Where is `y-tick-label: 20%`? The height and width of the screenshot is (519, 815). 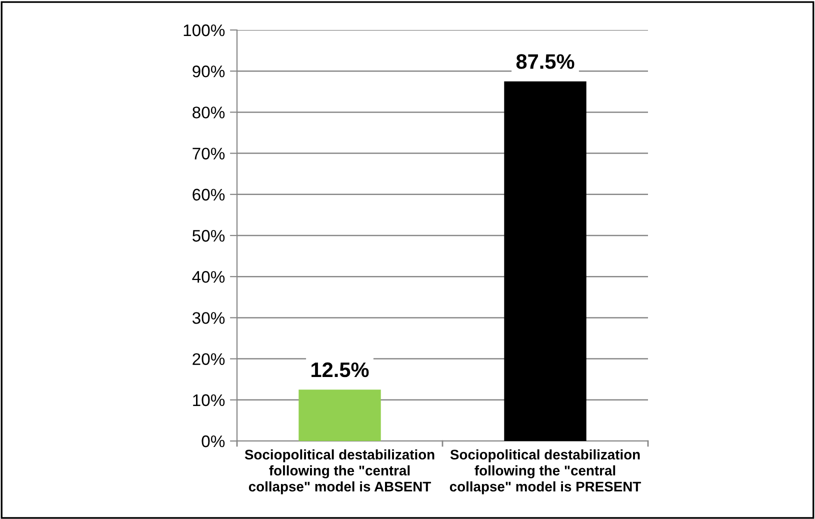
y-tick-label: 20% is located at coordinates (208, 359).